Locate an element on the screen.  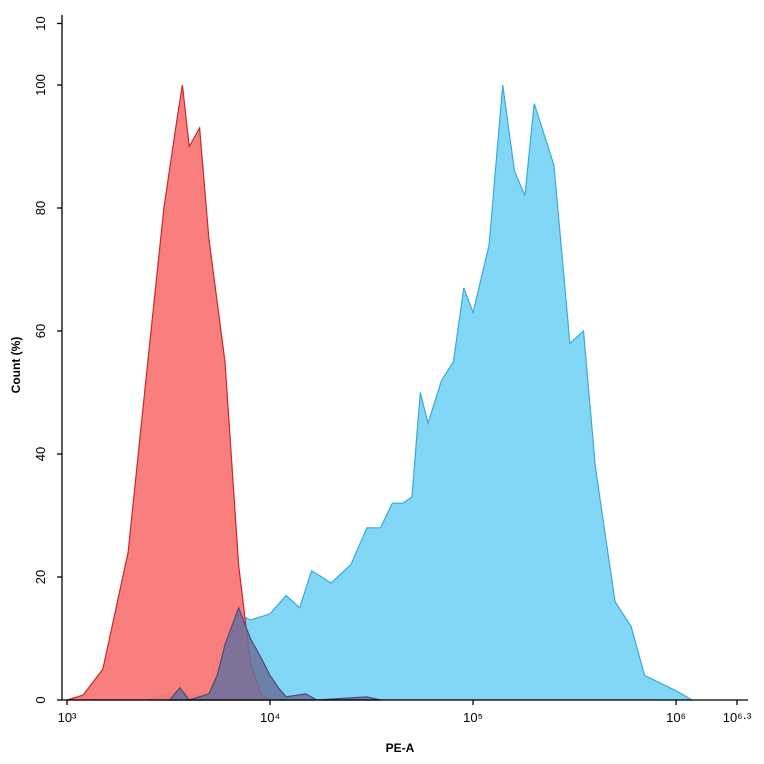
histogram-area is located at coordinates (274, 653).